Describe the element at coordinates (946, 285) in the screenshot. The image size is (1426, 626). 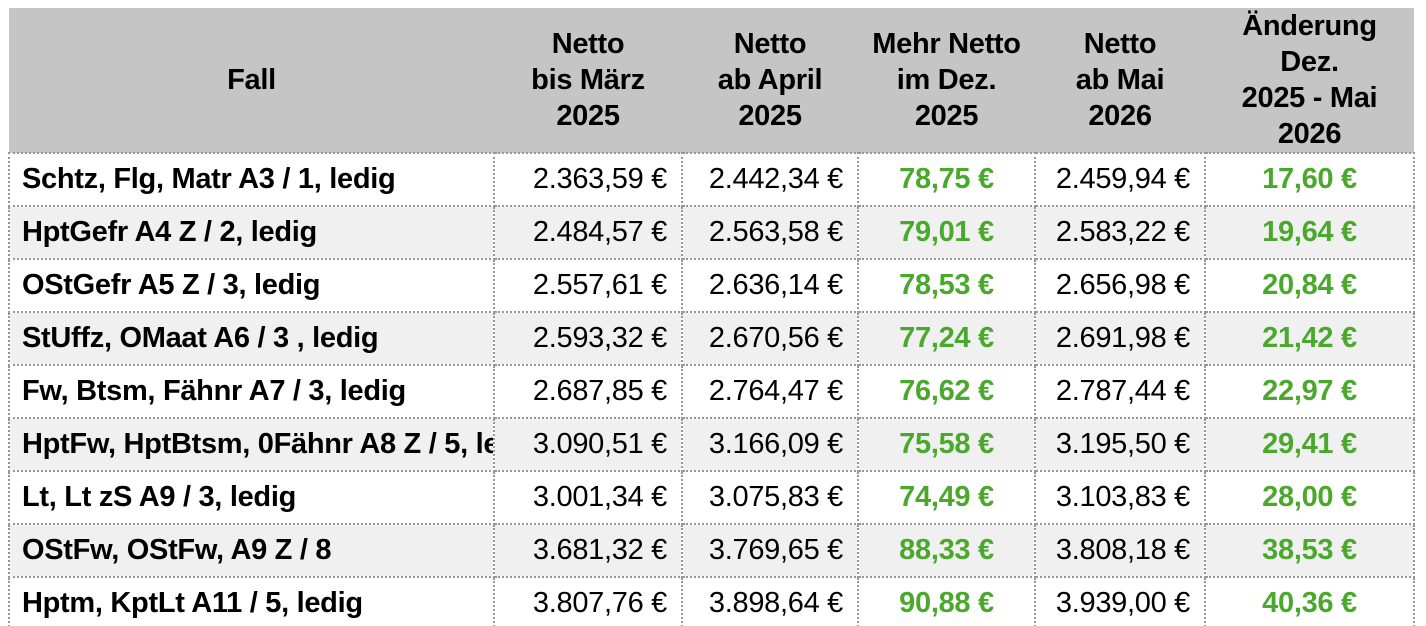
I see `mehr-netto-dez-cell: 78,53 €` at that location.